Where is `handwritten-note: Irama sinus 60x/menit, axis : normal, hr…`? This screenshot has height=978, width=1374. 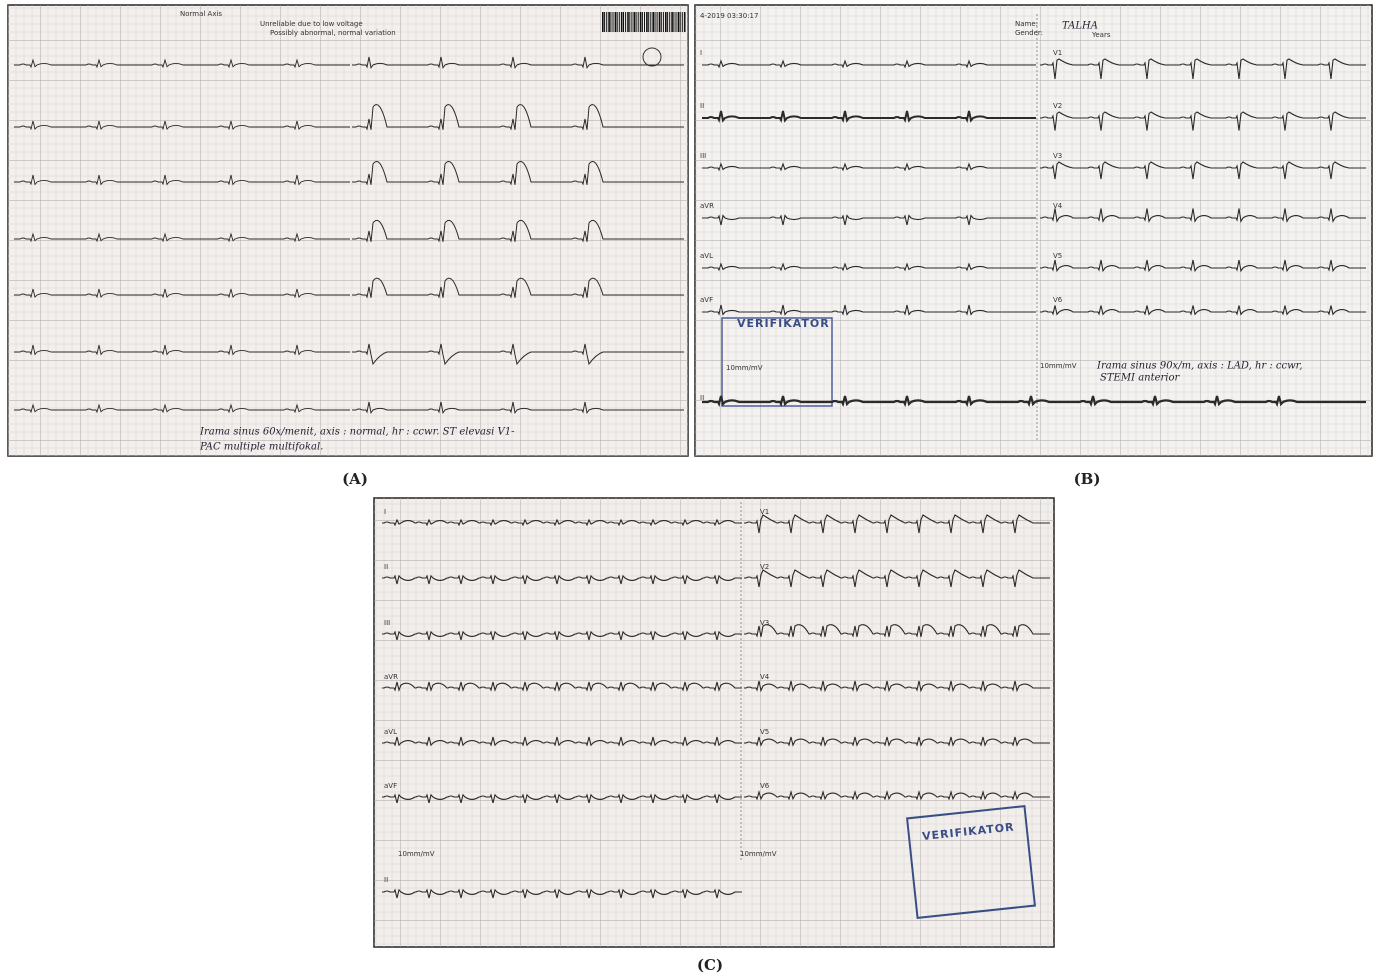
handwritten-note: Irama sinus 60x/menit, axis : normal, hr… is located at coordinates (357, 432).